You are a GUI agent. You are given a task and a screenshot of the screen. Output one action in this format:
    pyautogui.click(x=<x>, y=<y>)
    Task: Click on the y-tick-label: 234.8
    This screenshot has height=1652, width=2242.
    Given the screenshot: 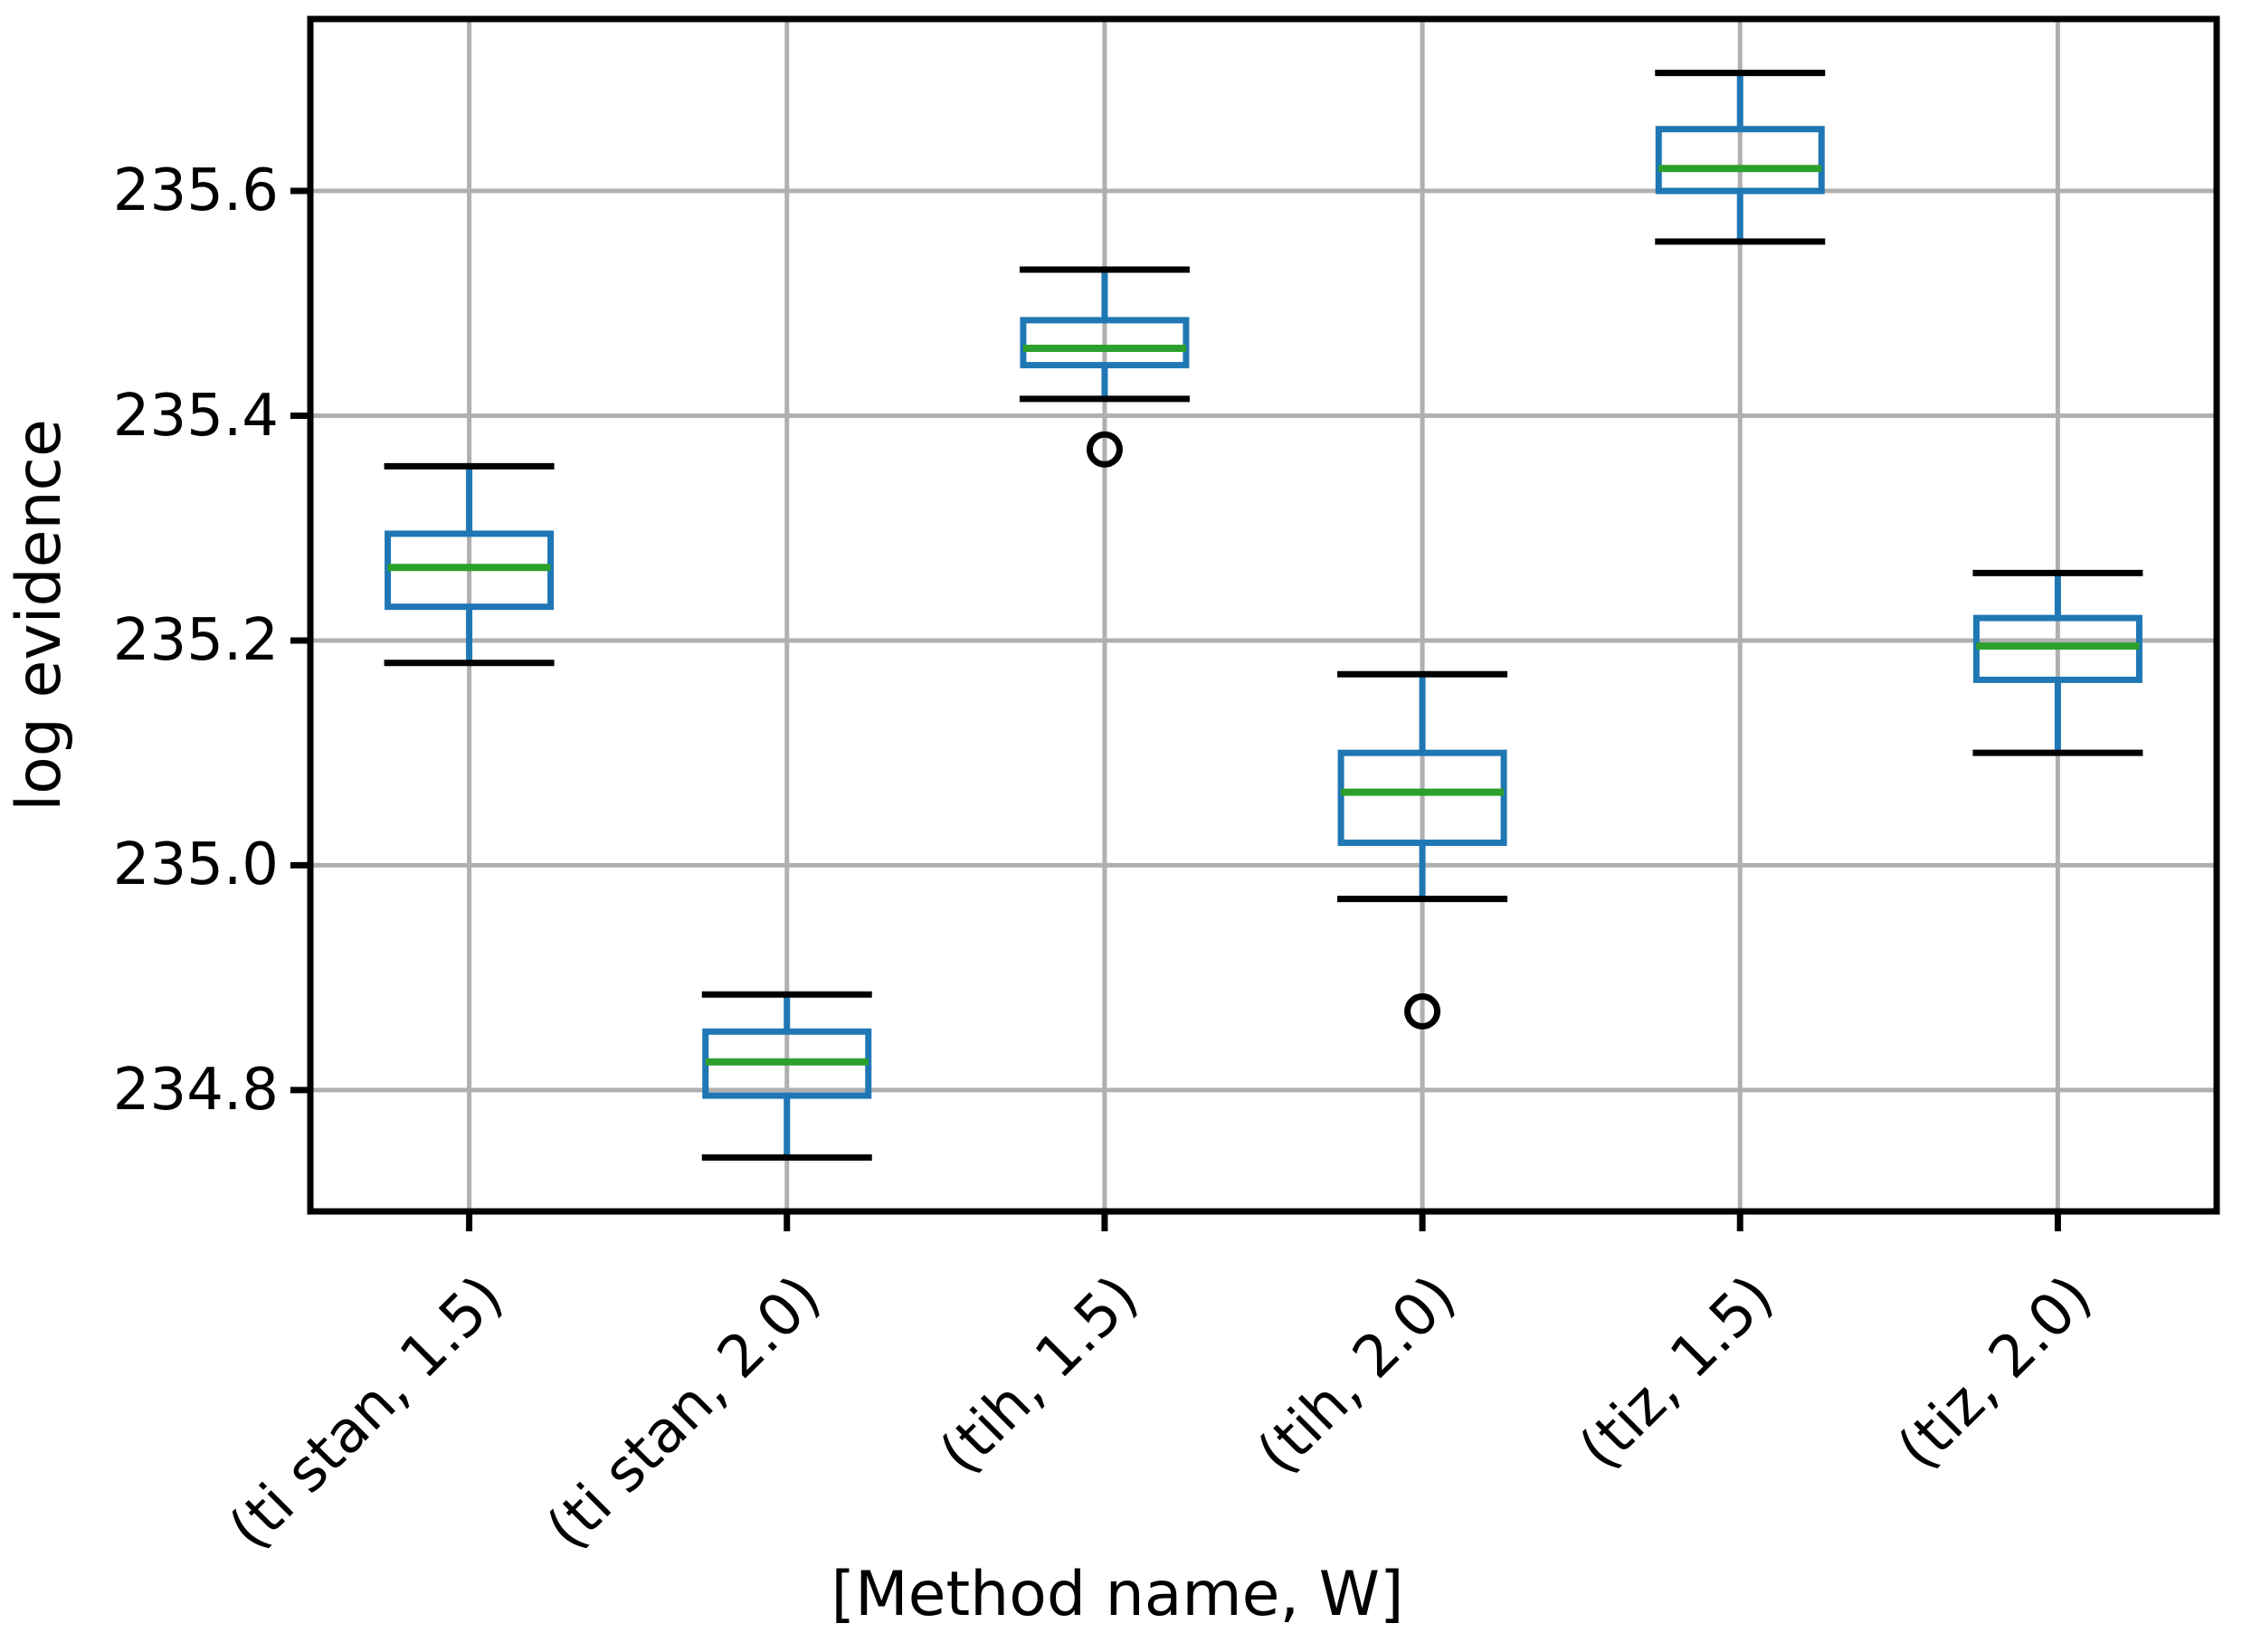 What is the action you would take?
    pyautogui.click(x=196, y=1090)
    